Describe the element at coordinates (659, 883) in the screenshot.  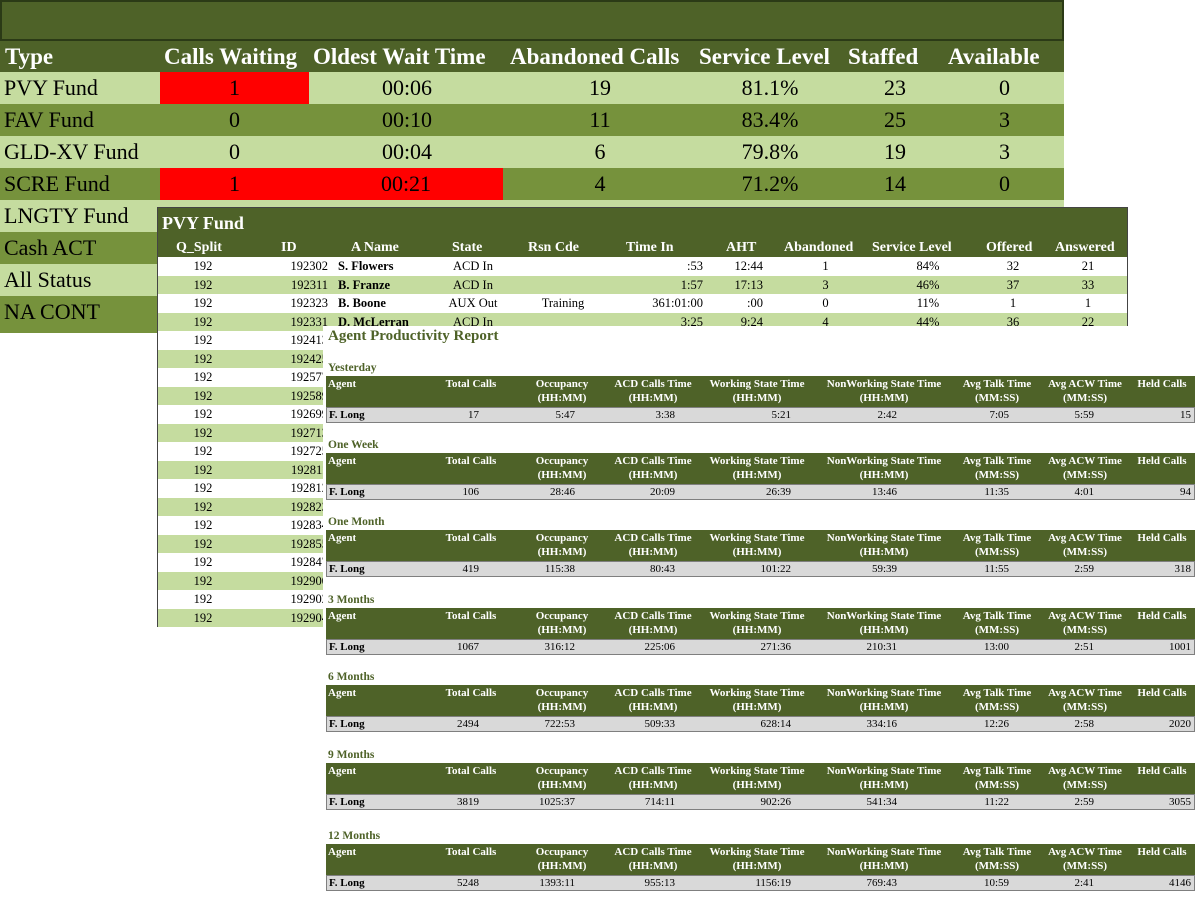
I see `report-value: 955:13` at that location.